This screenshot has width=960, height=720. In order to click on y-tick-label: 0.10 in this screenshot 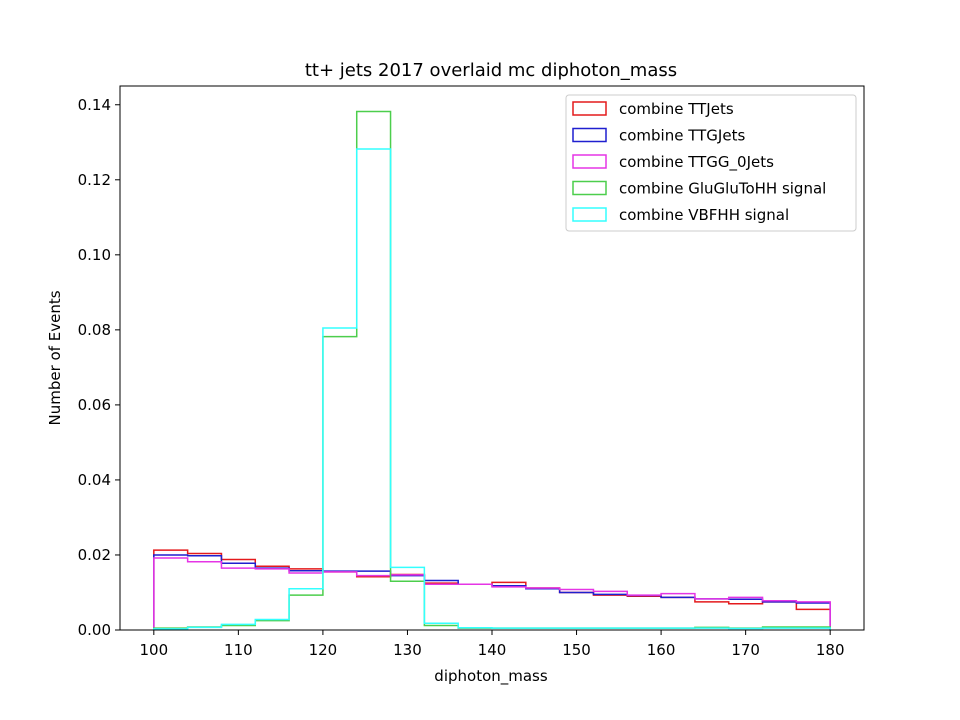, I will do `click(94, 255)`.